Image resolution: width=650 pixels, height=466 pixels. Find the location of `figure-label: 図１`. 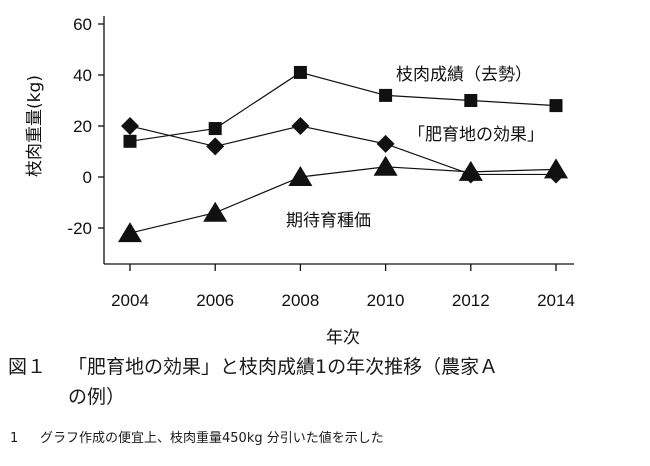

figure-label: 図１ is located at coordinates (27, 367).